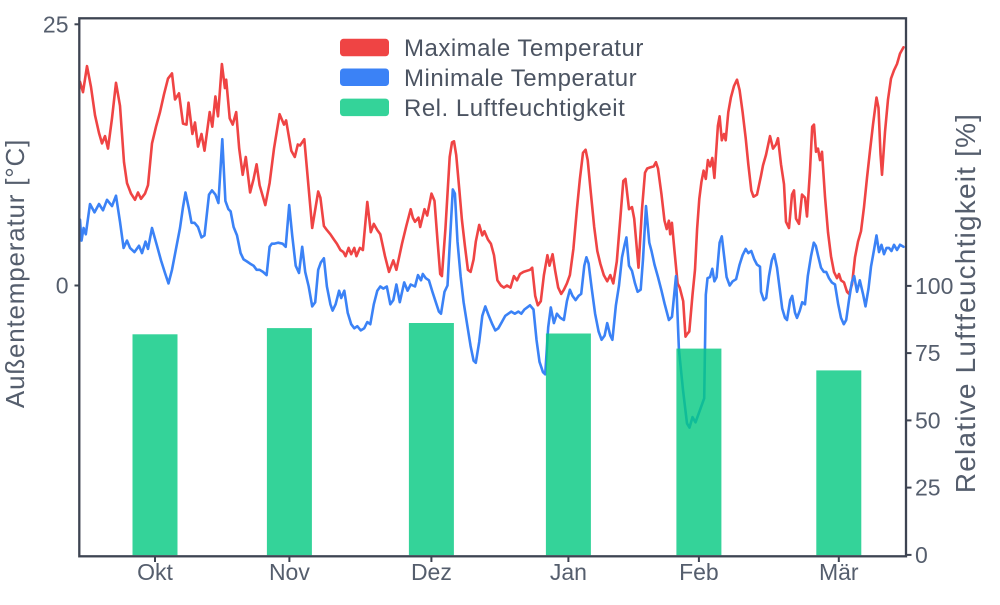  Describe the element at coordinates (289, 572) in the screenshot. I see `svg-text: Nov` at that location.